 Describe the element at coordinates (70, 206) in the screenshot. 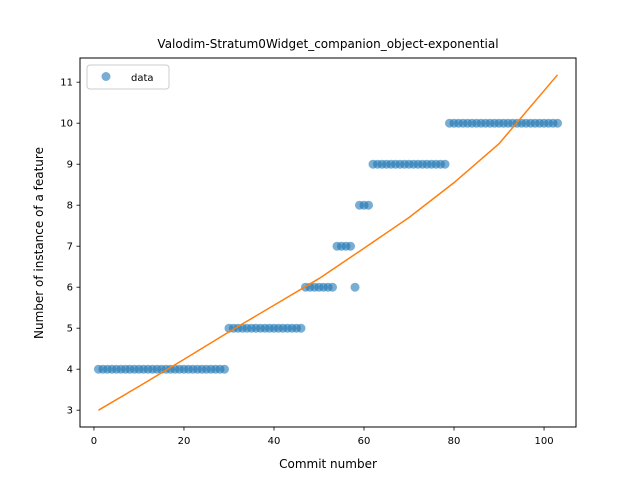

I see `y-tick-label: 8` at that location.